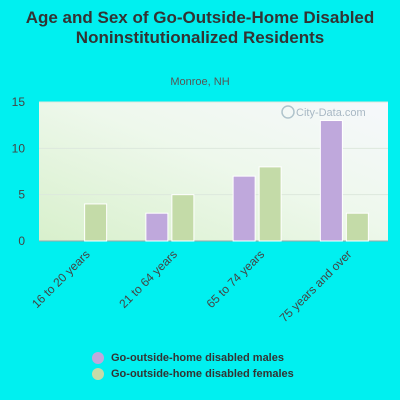  Describe the element at coordinates (236, 279) in the screenshot. I see `x-tick-label: 65 to 74 years` at that location.